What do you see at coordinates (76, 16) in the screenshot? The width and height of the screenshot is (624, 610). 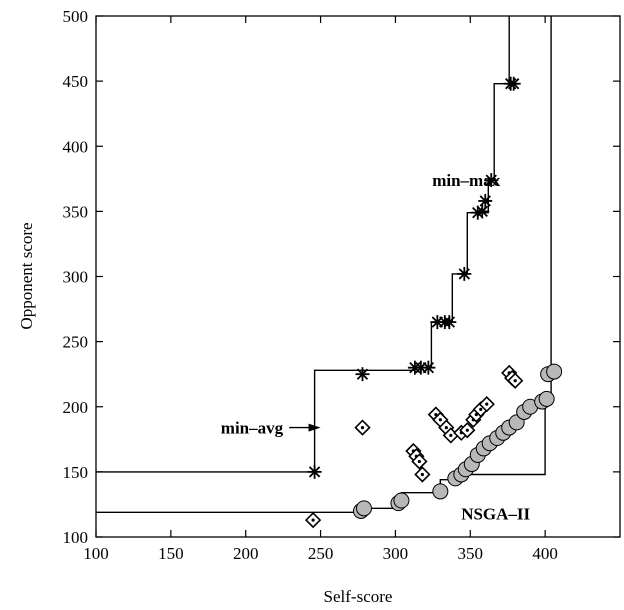 I see `y-tick-label: 500` at bounding box center [76, 16].